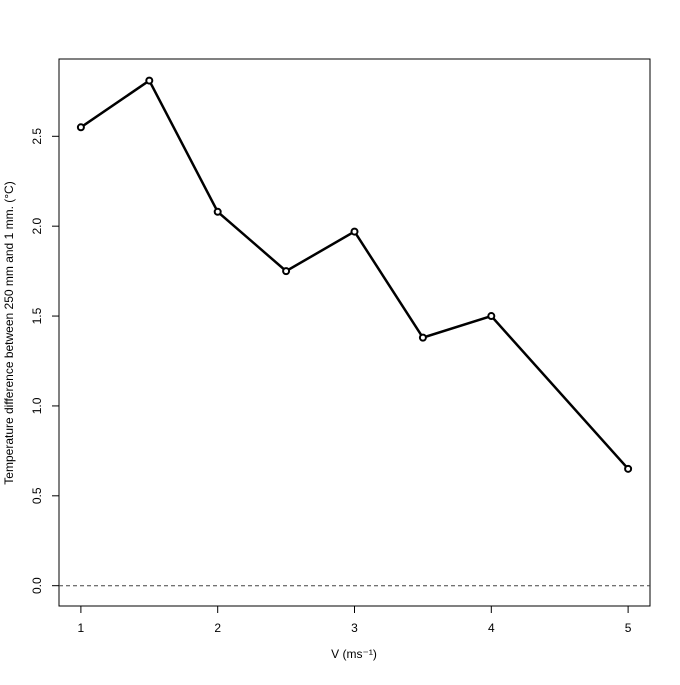 The height and width of the screenshot is (685, 680). Describe the element at coordinates (37, 136) in the screenshot. I see `y-tick-label: 2.5` at that location.